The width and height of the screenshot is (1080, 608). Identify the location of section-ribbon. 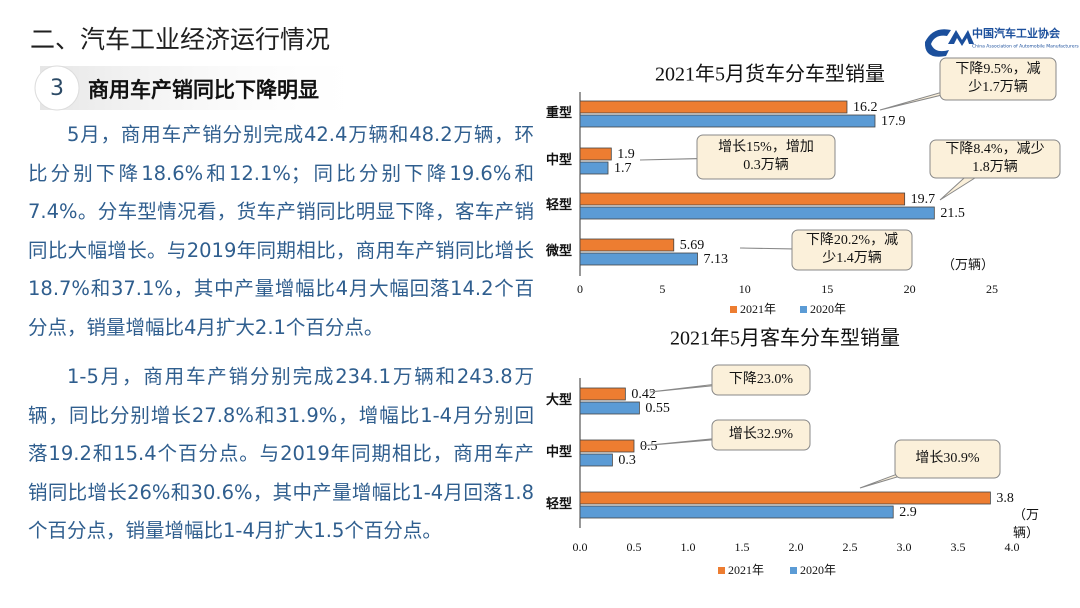
(210, 88).